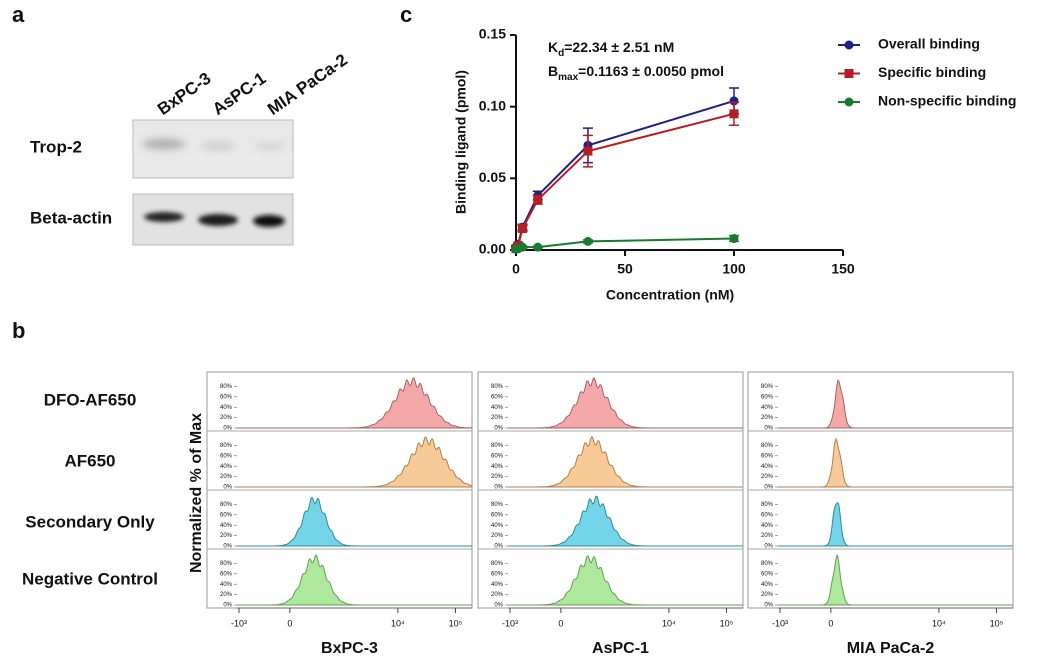 The image size is (1050, 658). What do you see at coordinates (561, 53) in the screenshot?
I see `annotation-sub: d` at bounding box center [561, 53].